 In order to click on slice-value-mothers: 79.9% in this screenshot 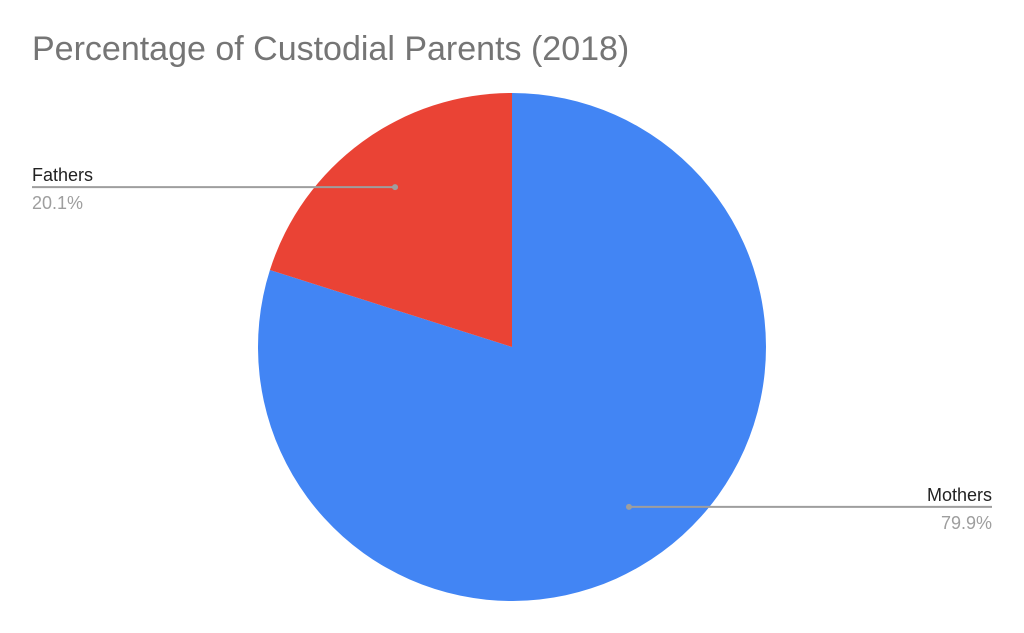, I will do `click(966, 523)`.